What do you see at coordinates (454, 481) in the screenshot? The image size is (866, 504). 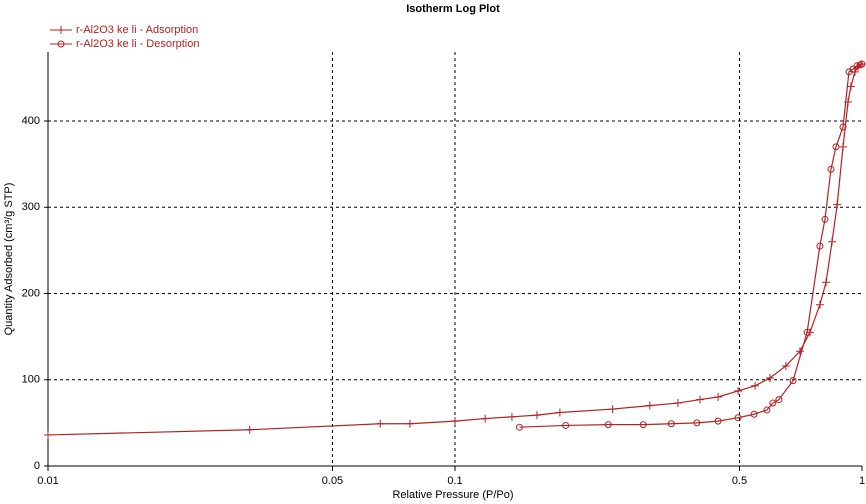 I see `x-tick-label: 0.1` at bounding box center [454, 481].